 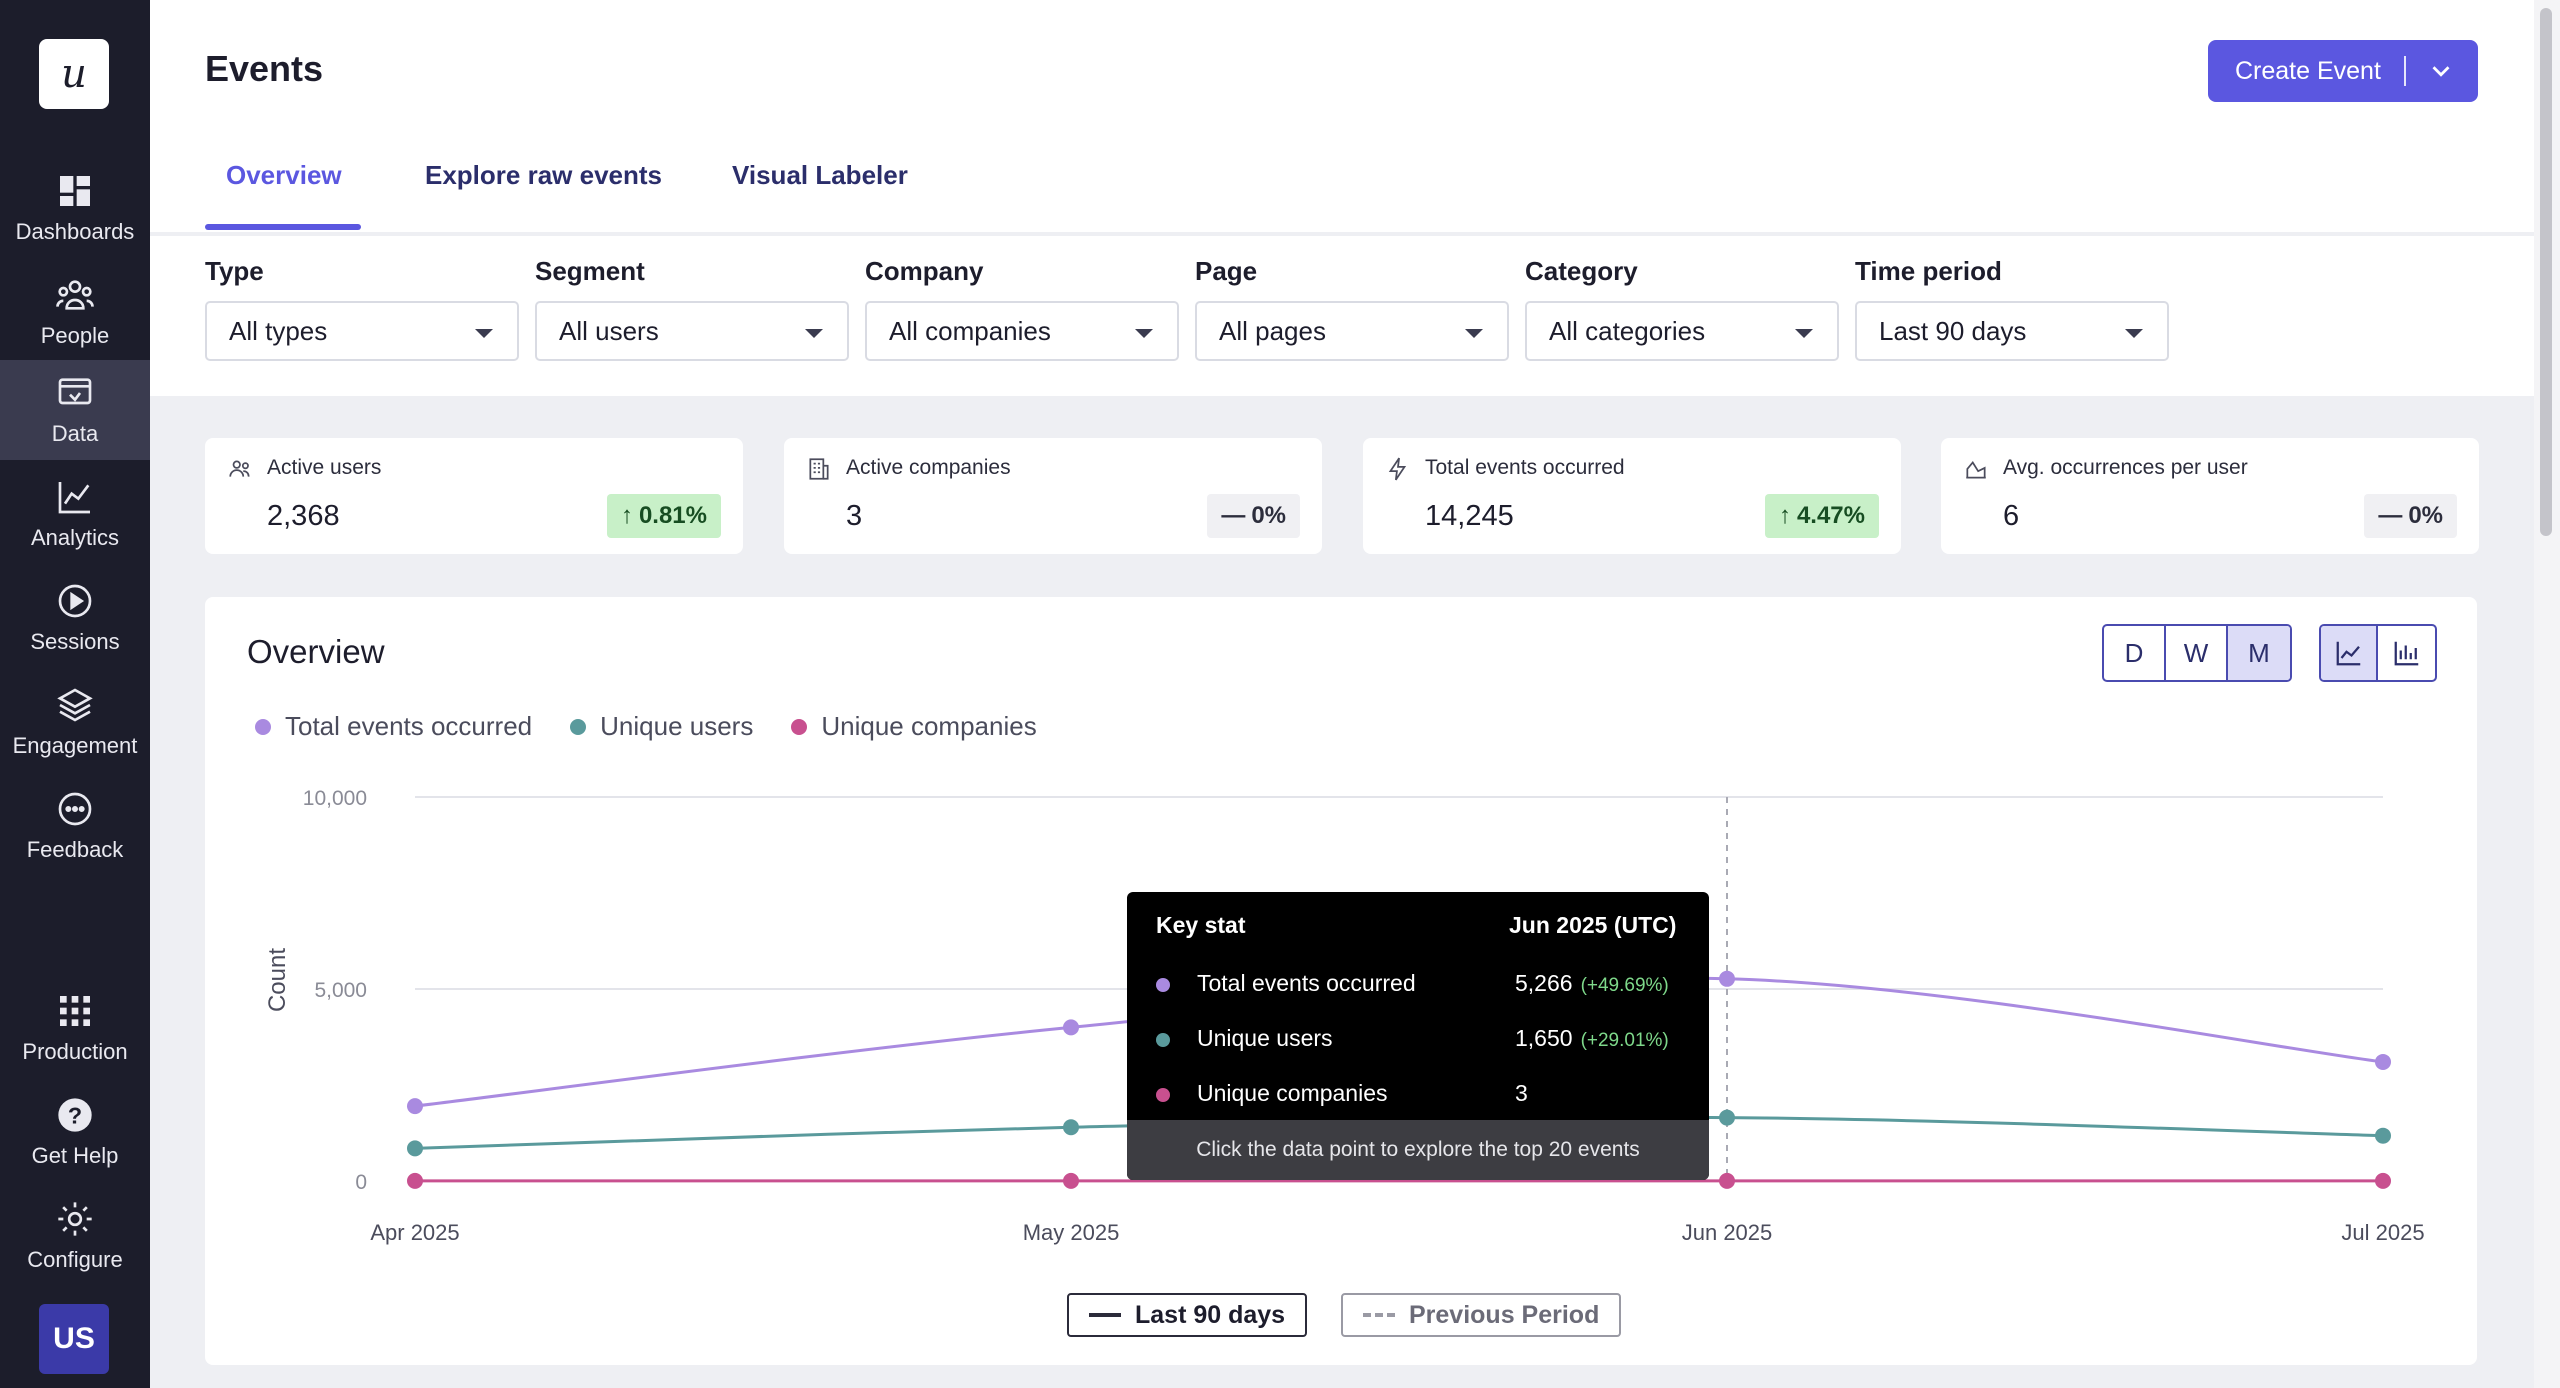 I want to click on segment-select: All users, so click(x=692, y=331).